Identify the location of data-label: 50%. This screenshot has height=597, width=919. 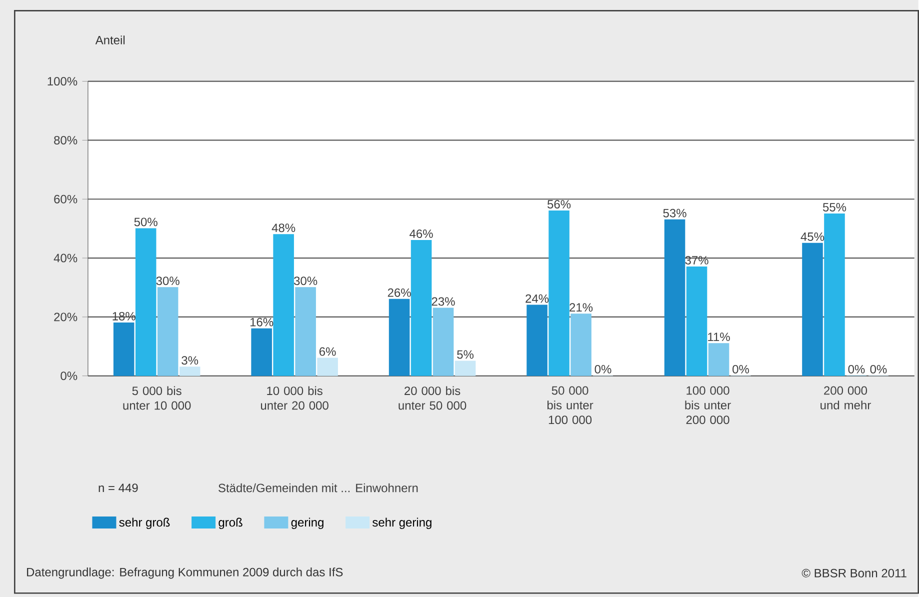
(146, 222).